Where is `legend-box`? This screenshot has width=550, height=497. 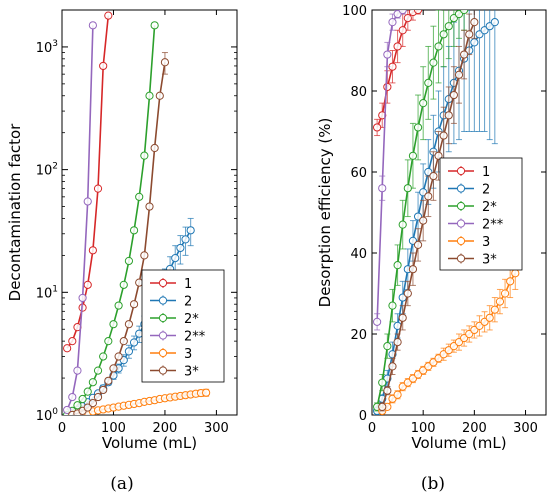
legend-box is located at coordinates (183, 326).